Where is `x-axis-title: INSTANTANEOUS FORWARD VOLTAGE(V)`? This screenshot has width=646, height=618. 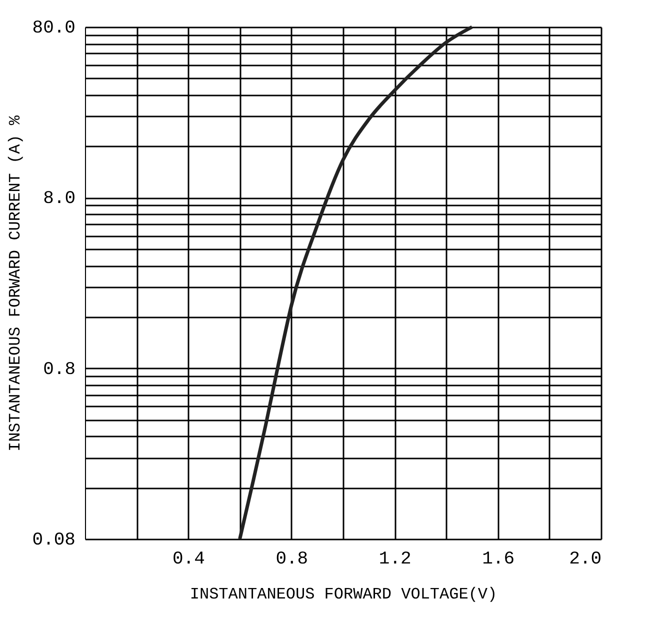
x-axis-title: INSTANTANEOUS FORWARD VOLTAGE(V) is located at coordinates (344, 595).